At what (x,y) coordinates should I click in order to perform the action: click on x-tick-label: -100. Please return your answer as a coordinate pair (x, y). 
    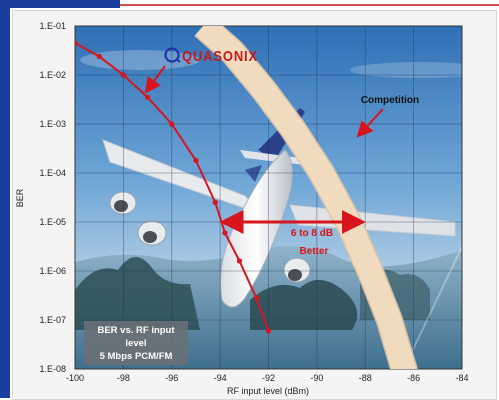
    Looking at the image, I should click on (75, 378).